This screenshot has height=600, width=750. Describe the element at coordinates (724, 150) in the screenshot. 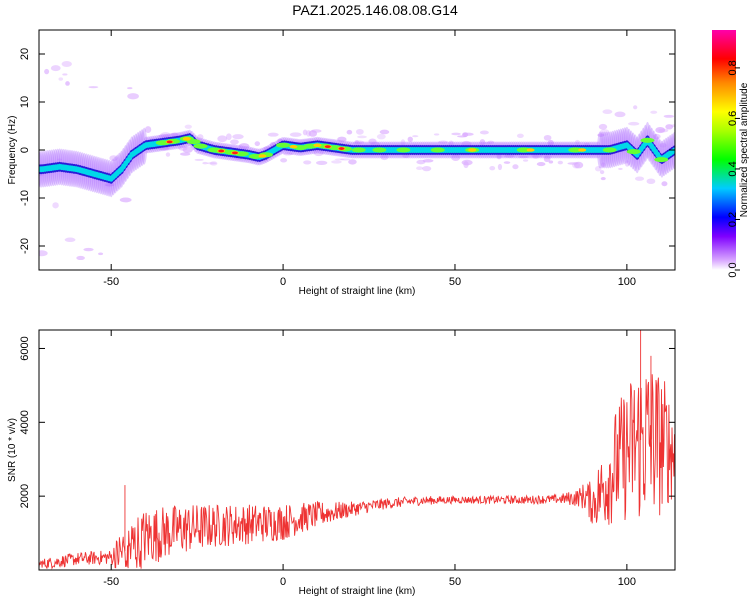

I see `colorbar-gradient` at that location.